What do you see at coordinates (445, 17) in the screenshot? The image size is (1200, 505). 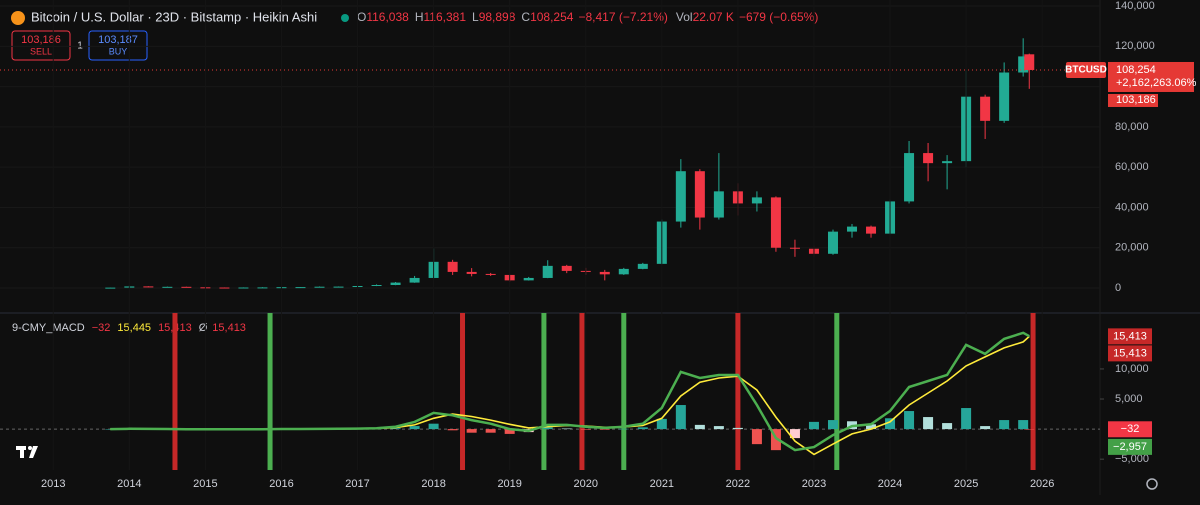 I see `ohlc-value: 116,381` at bounding box center [445, 17].